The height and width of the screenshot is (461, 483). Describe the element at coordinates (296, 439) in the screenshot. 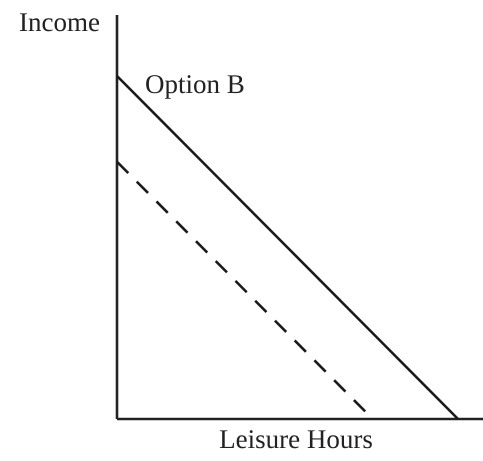

I see `x-axis-title: Leisure Hours` at that location.